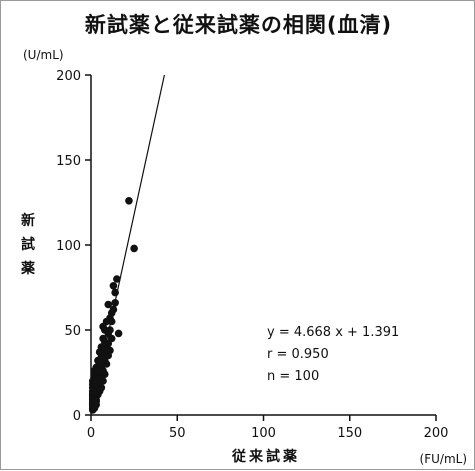 The image size is (475, 471). Describe the element at coordinates (177, 433) in the screenshot. I see `x-tick-label: 50` at that location.